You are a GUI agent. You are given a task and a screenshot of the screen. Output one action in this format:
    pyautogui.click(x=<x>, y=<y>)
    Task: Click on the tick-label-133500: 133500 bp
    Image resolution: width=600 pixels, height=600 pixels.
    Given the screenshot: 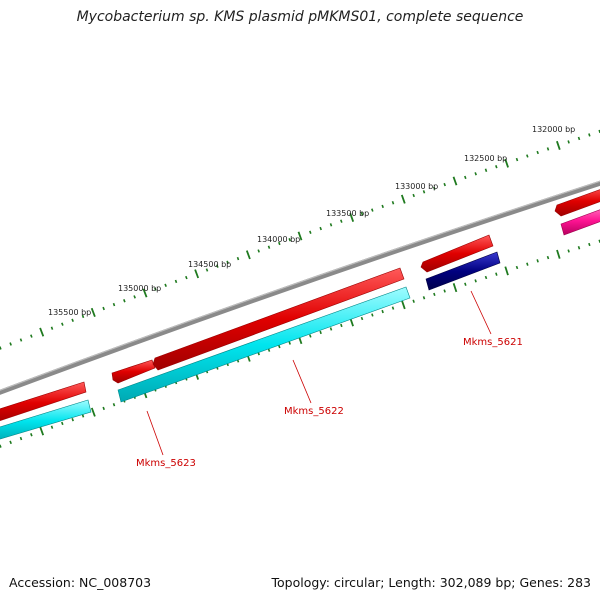 What is the action you would take?
    pyautogui.click(x=347, y=213)
    